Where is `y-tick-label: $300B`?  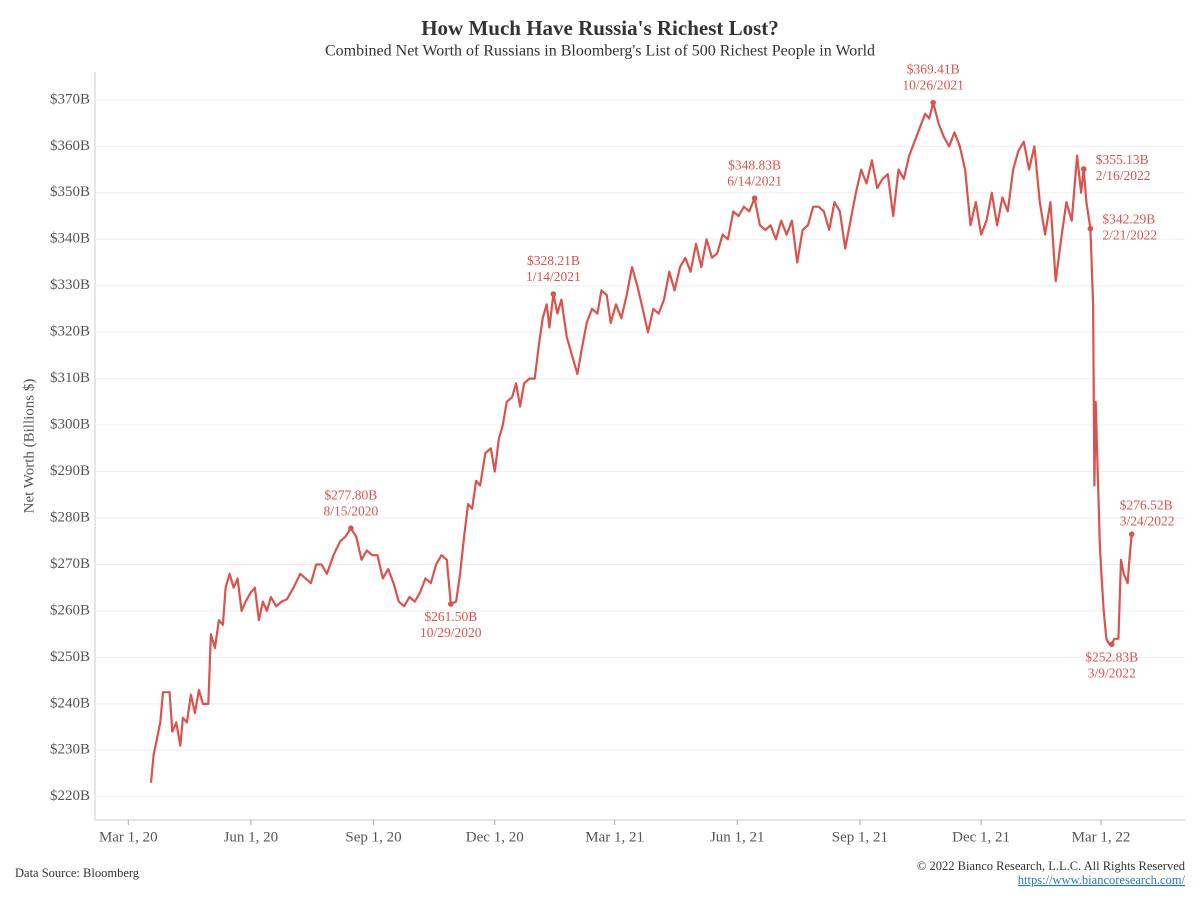 y-tick-label: $300B is located at coordinates (70, 425).